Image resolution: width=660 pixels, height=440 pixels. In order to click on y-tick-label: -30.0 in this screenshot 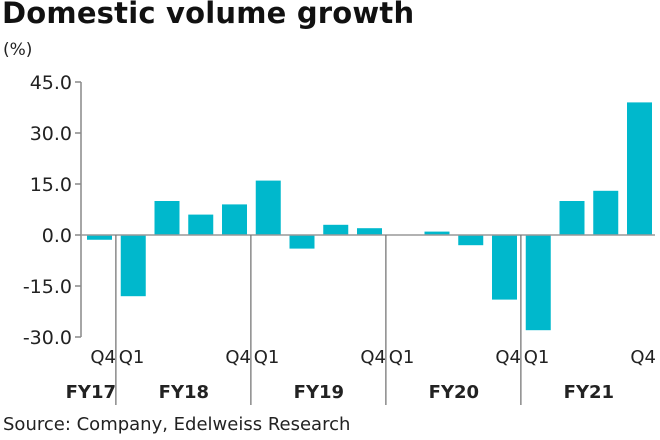, I will do `click(47, 338)`.